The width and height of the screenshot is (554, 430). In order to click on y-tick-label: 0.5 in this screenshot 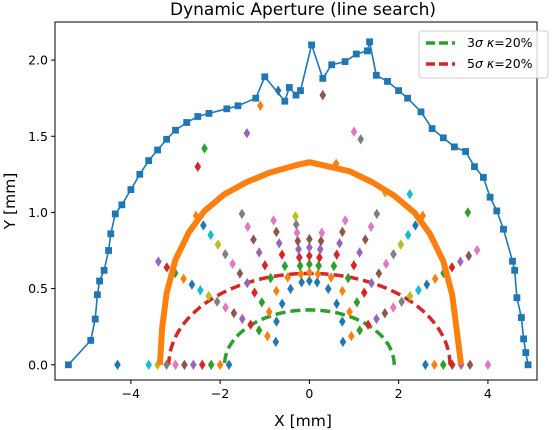, I will do `click(38, 288)`.